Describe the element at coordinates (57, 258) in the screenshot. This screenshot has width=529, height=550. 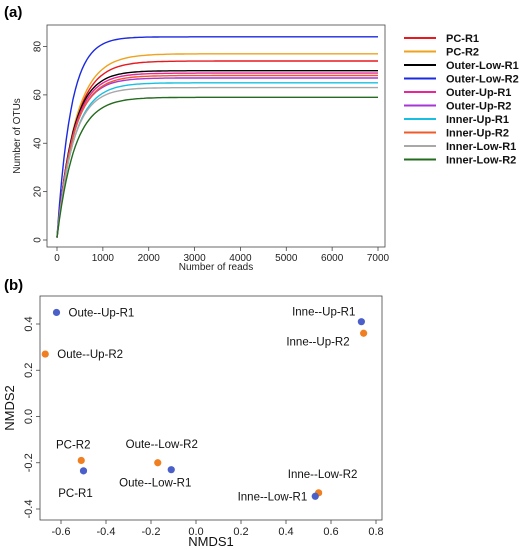
I see `x-tick-label: 0` at that location.